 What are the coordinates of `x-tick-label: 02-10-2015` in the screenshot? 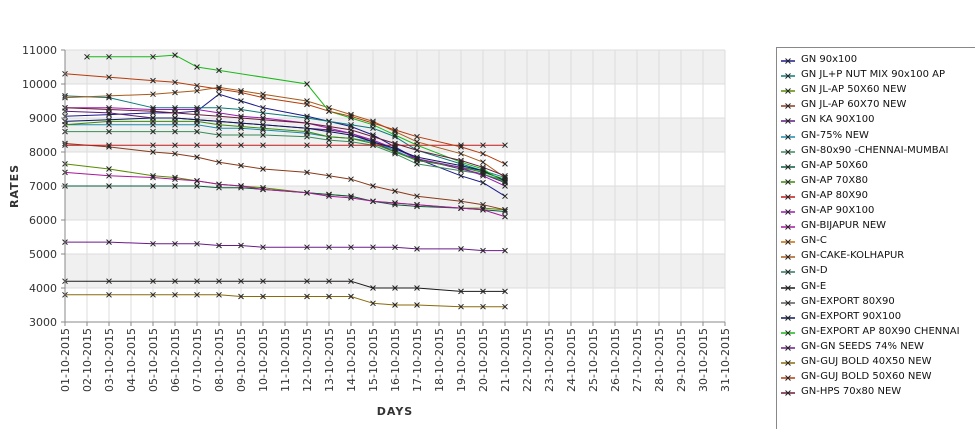 It's located at (87, 360).